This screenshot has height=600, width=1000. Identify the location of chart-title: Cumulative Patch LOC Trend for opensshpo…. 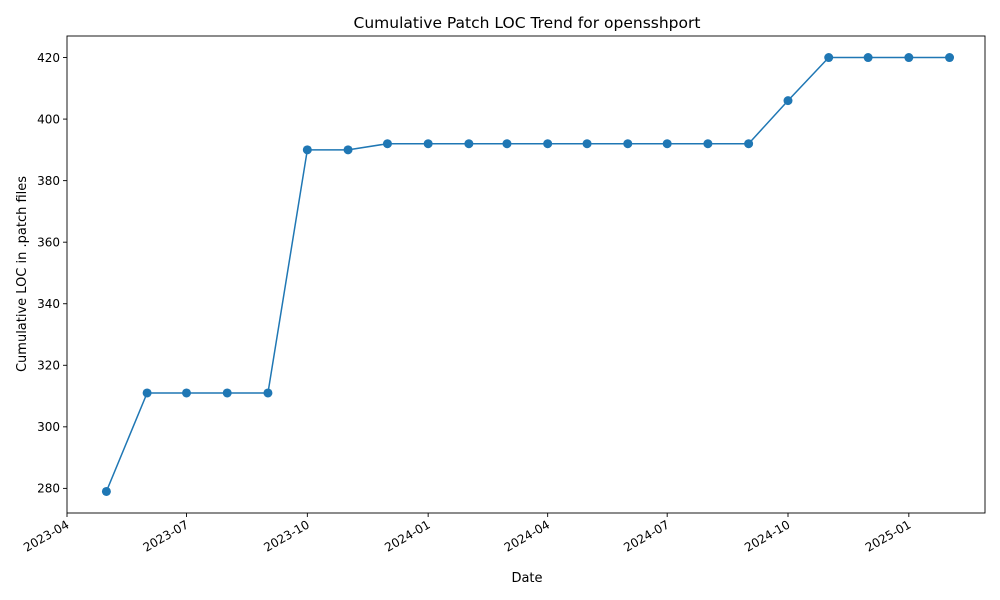
(527, 23).